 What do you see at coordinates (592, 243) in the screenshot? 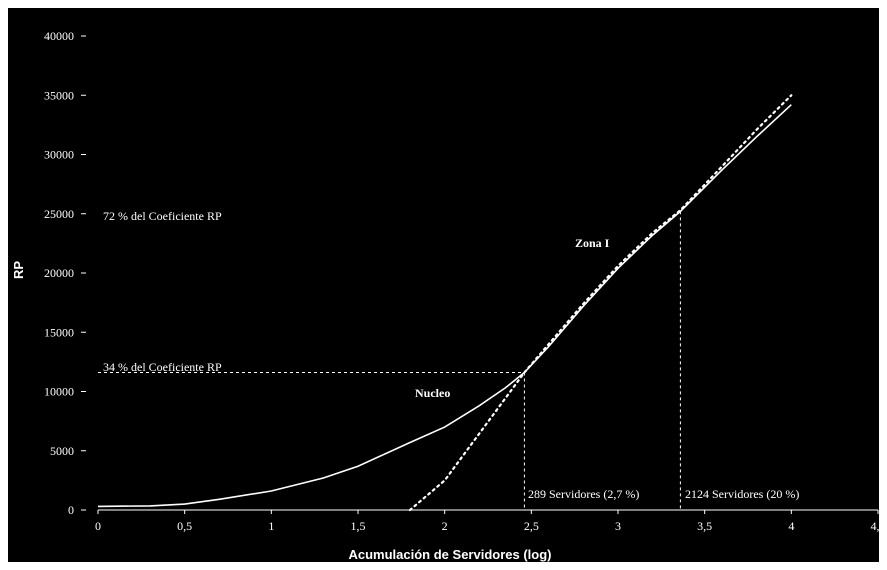
I see `zone-label: Zona I` at bounding box center [592, 243].